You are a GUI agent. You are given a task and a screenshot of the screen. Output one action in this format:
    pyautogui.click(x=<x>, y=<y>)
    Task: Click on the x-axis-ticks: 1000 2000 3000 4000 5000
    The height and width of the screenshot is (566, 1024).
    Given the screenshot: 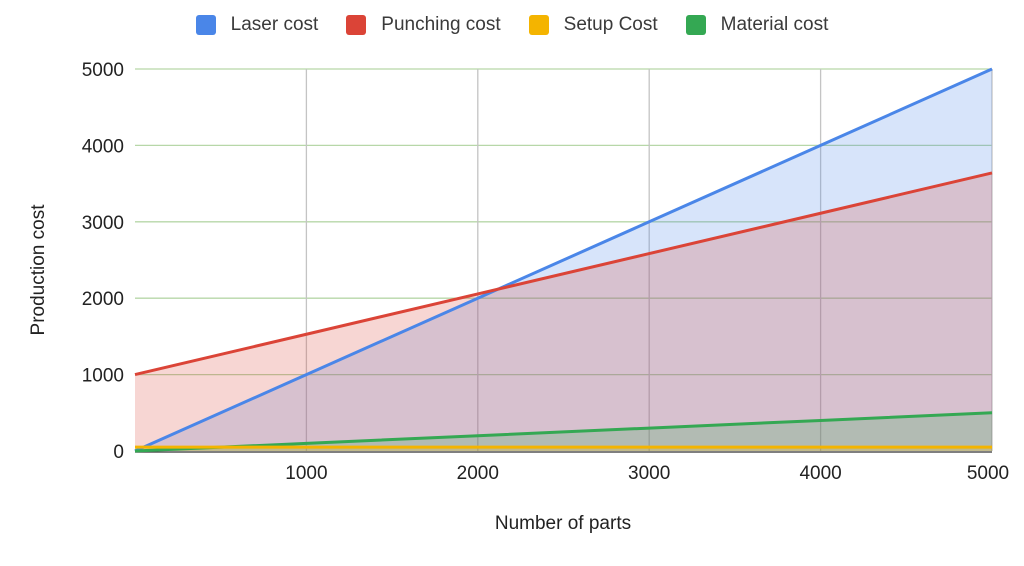 What is the action you would take?
    pyautogui.click(x=647, y=473)
    